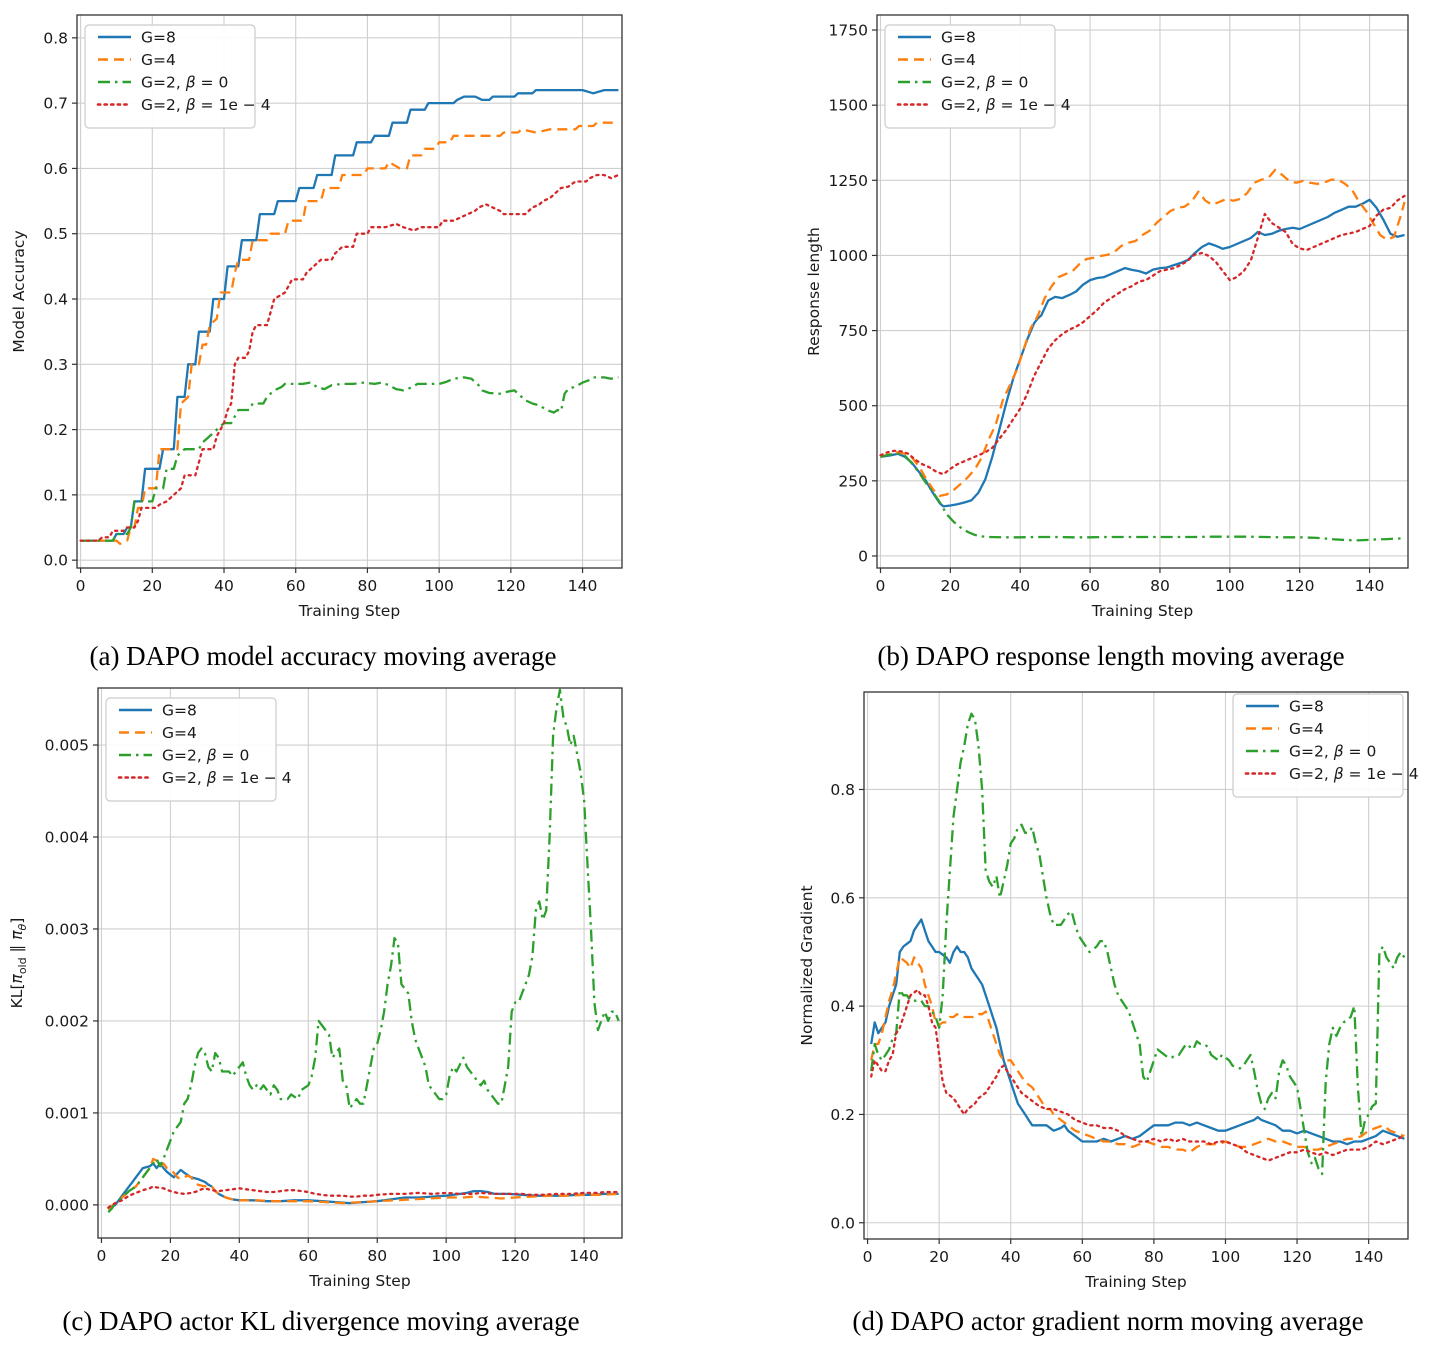 This screenshot has height=1355, width=1438. Describe the element at coordinates (848, 256) in the screenshot. I see `tick-label-y: 1000` at that location.